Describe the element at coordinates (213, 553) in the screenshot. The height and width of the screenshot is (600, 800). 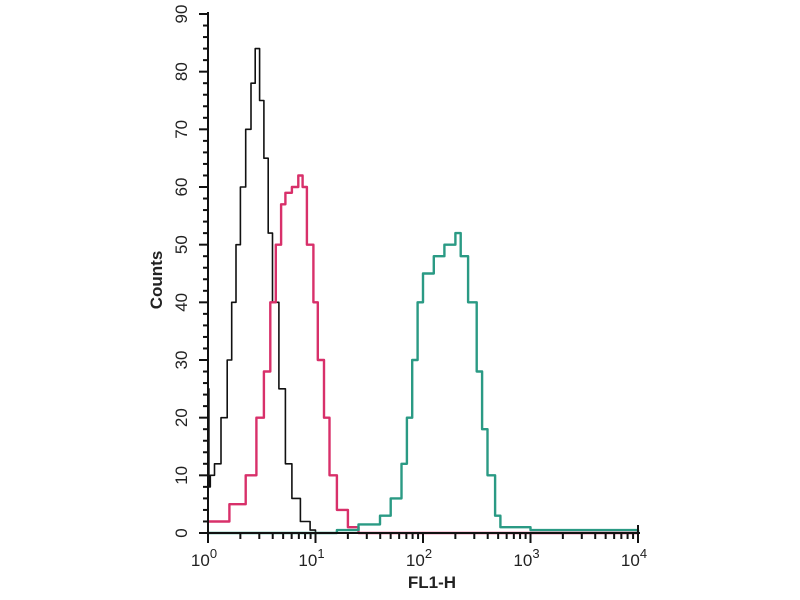
I see `x-tick-exponent: 0` at that location.